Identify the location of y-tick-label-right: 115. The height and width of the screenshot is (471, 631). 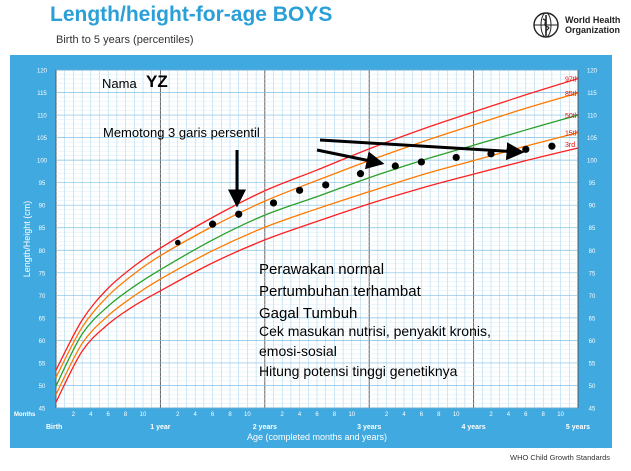
(592, 94).